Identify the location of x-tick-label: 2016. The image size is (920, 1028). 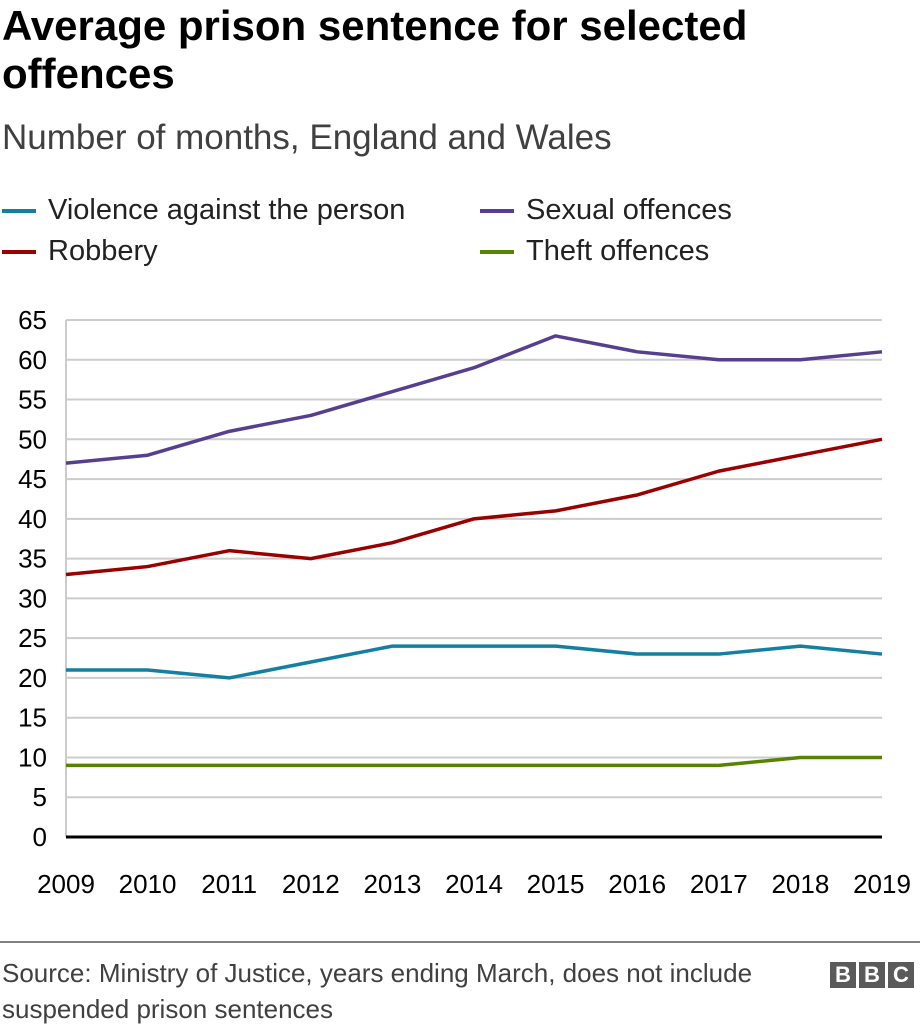
(637, 884).